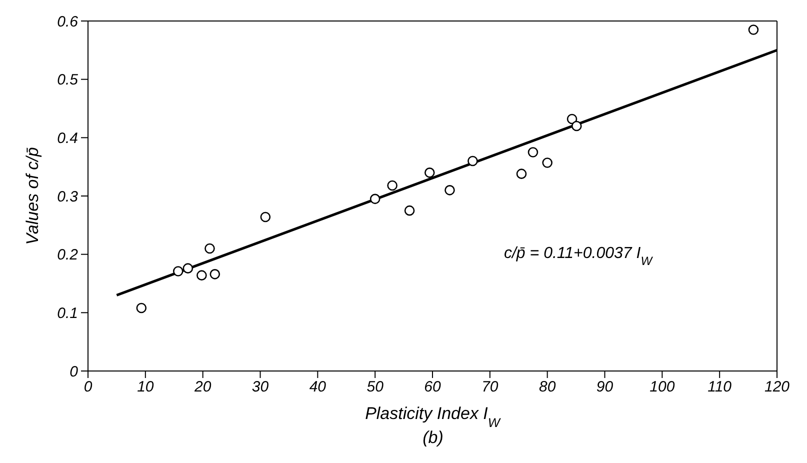 This screenshot has height=463, width=807. I want to click on x-tick-label: 40, so click(318, 387).